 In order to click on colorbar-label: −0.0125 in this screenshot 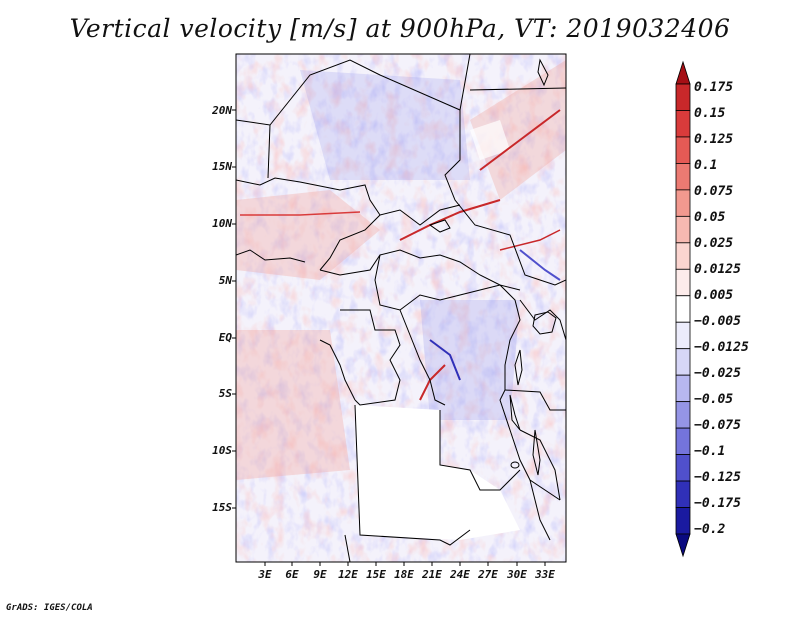, I will do `click(721, 347)`.